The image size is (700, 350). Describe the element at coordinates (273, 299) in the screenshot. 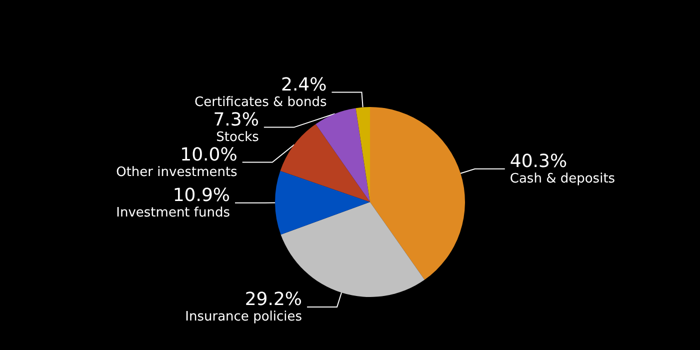

I see `data-label: 29.2%` at that location.